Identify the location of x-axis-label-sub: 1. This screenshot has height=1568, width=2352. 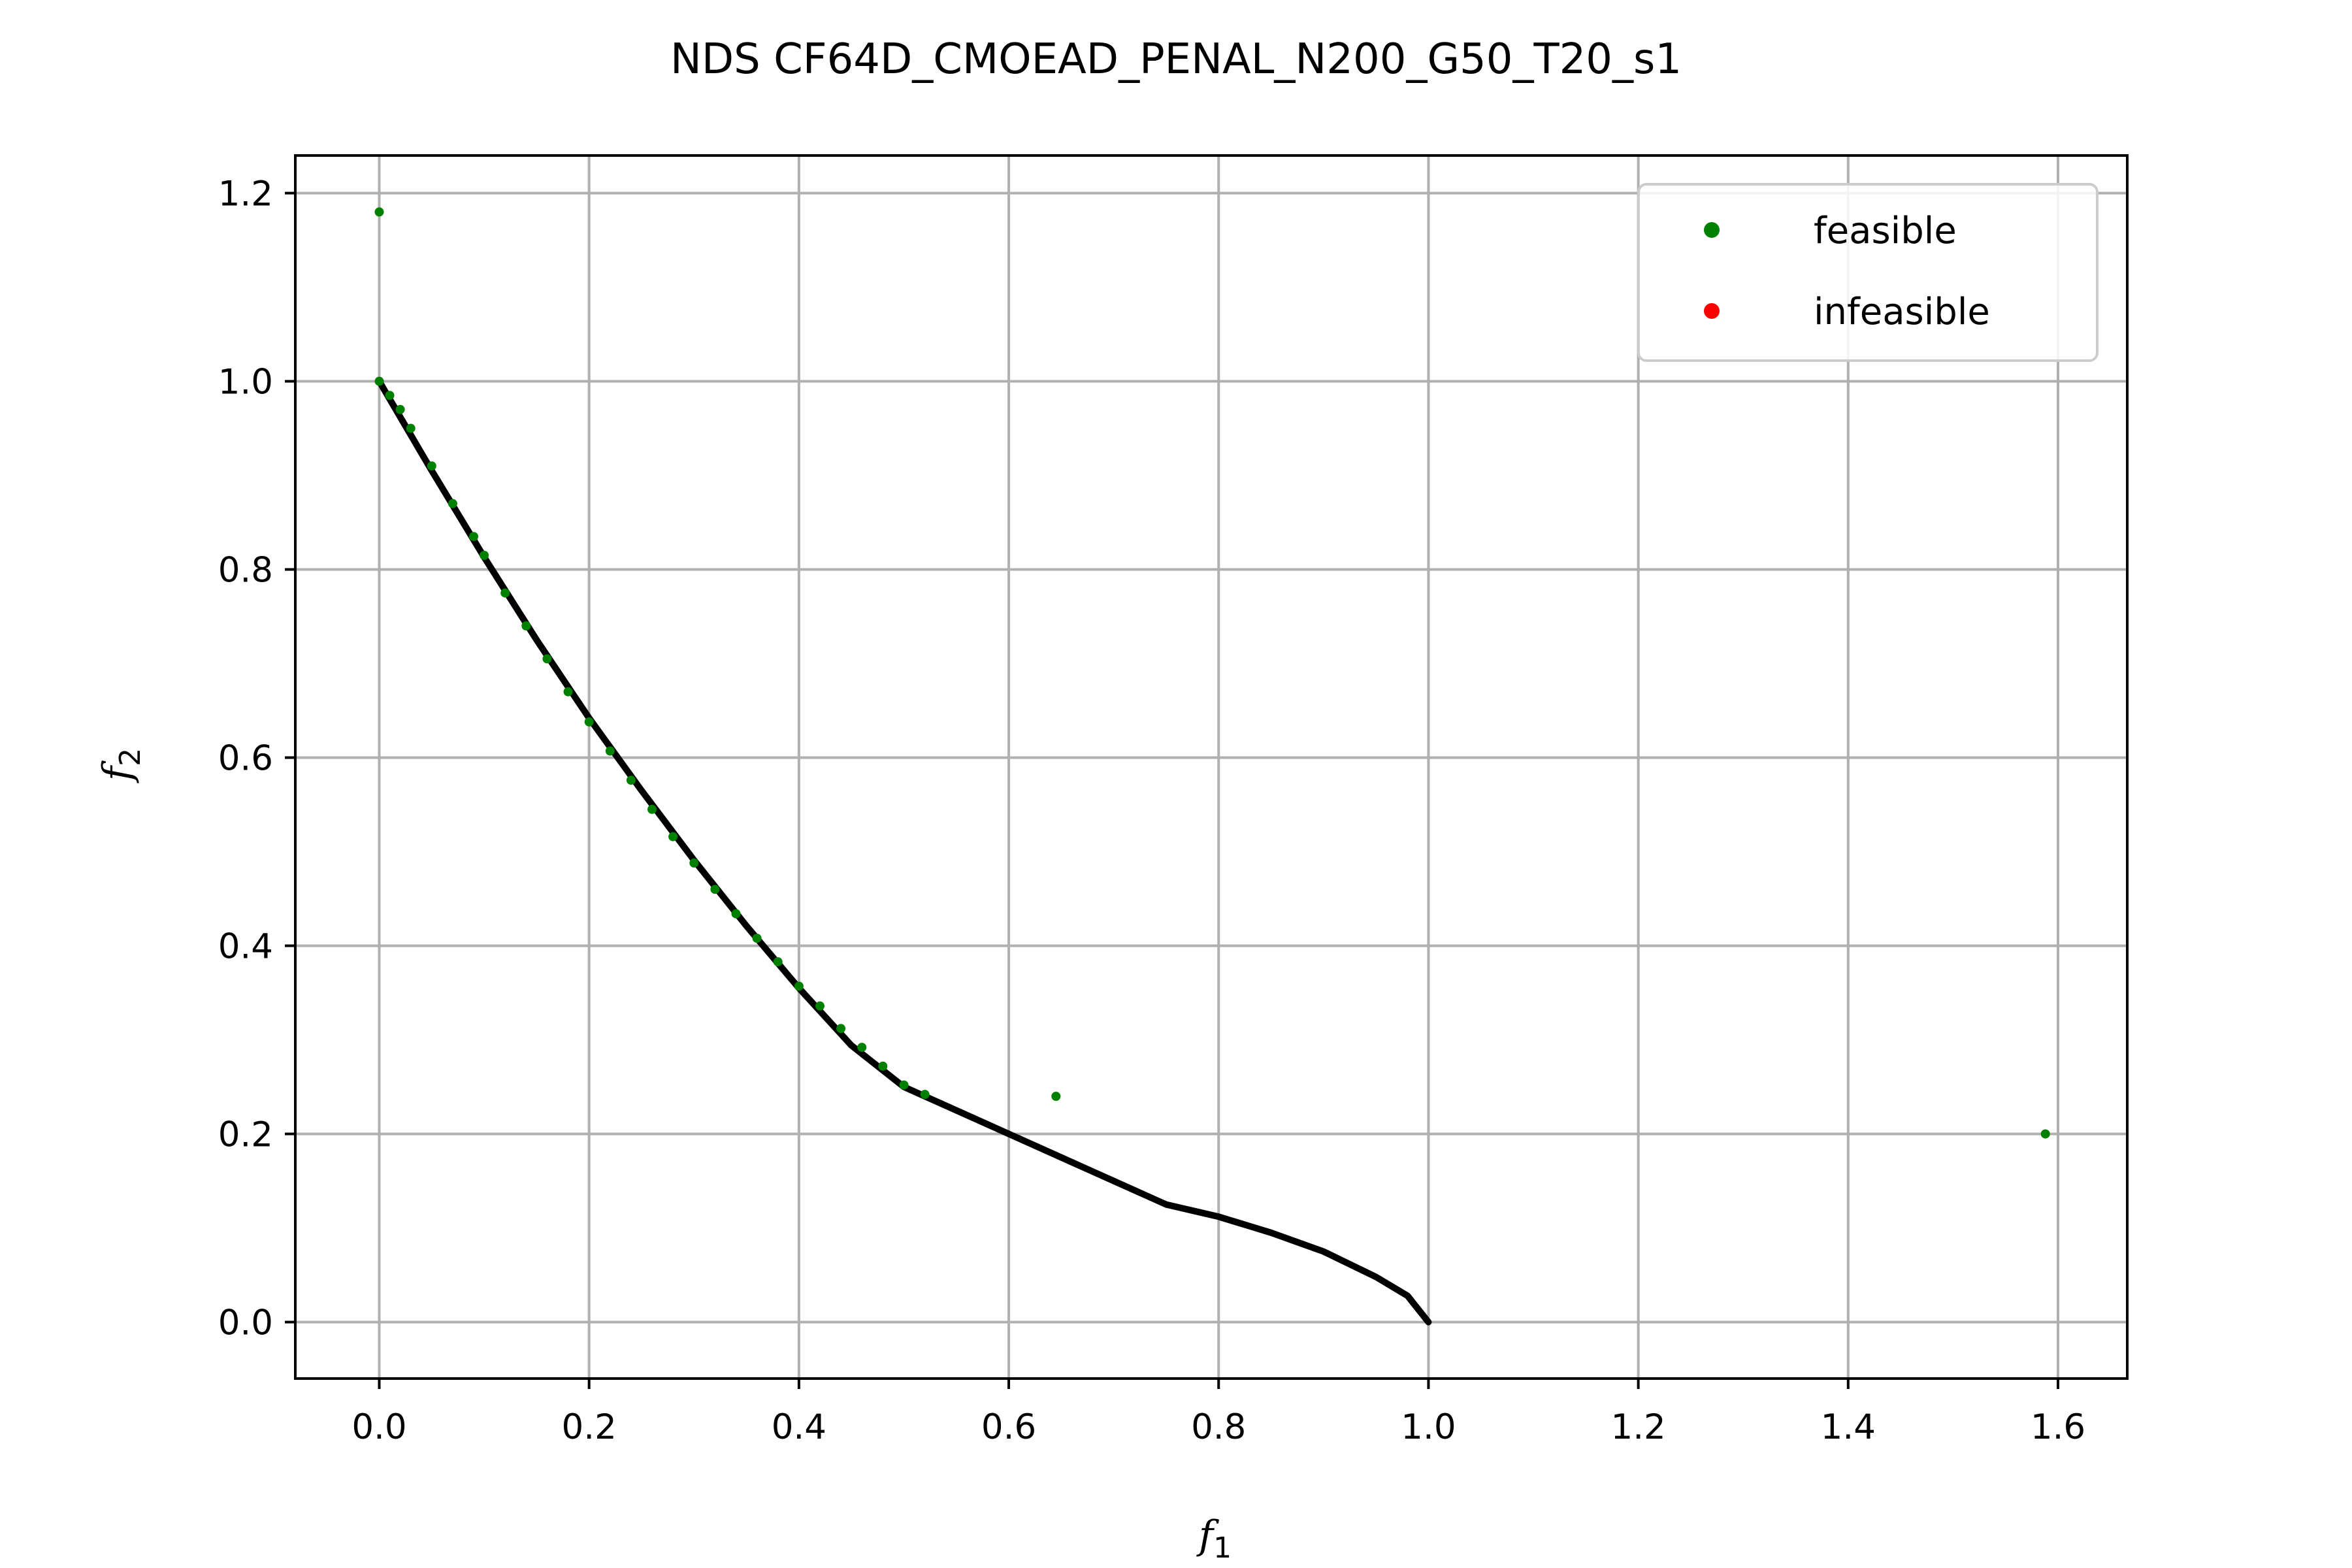
(1222, 1548).